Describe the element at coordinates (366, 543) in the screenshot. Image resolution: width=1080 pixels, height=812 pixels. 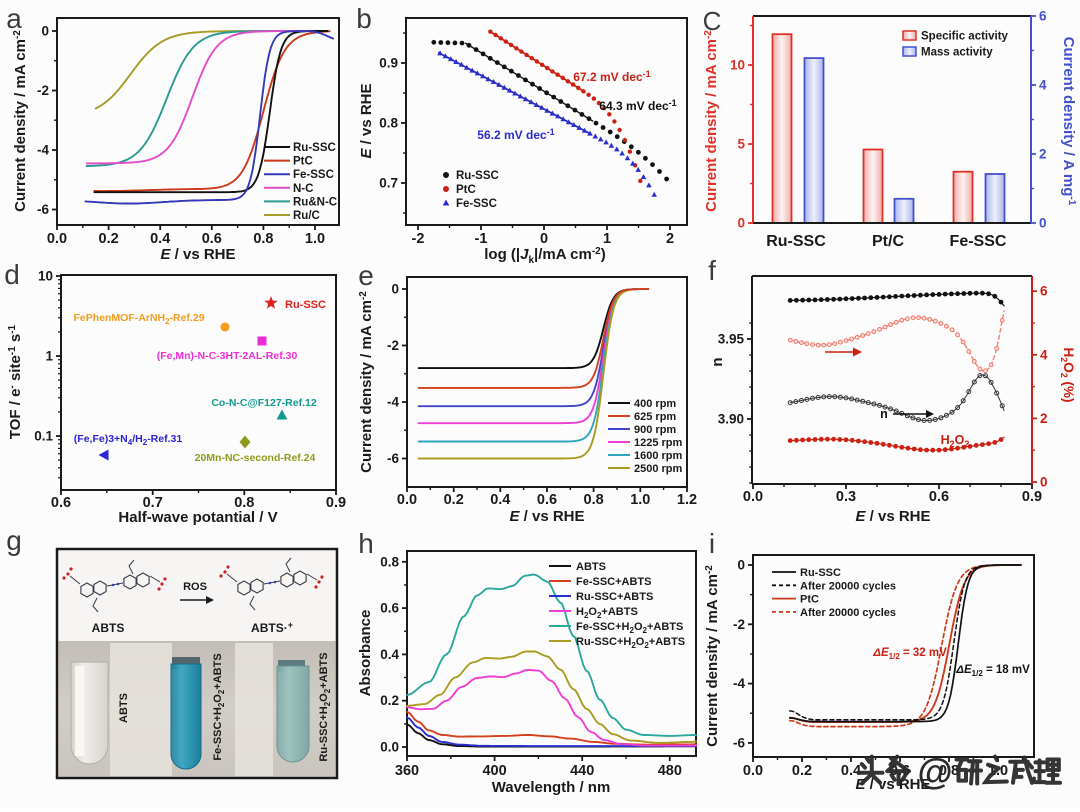
I see `svg-text: h` at that location.